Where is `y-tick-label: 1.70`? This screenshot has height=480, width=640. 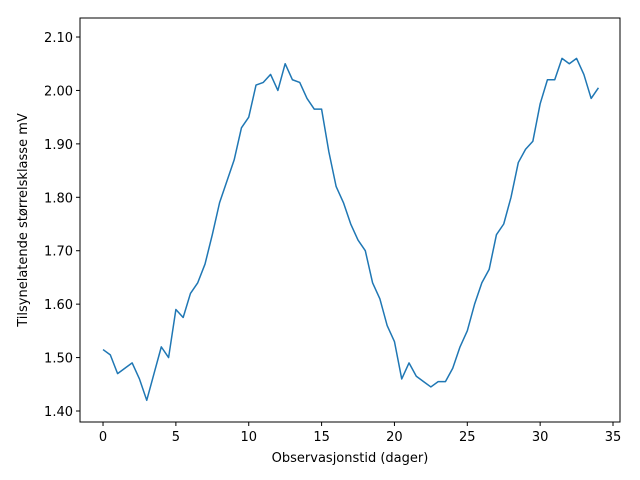
y-tick-label: 1.70 is located at coordinates (58, 252).